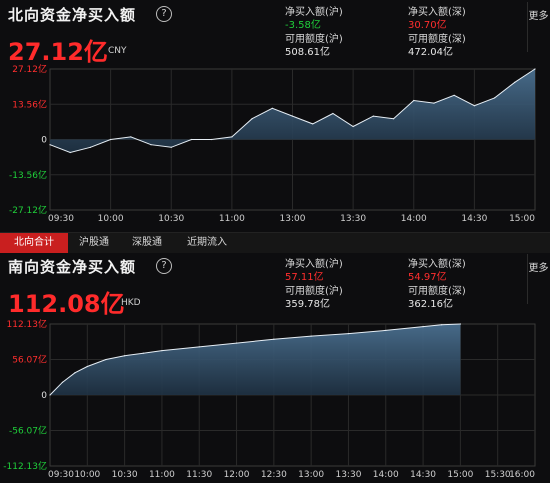  What do you see at coordinates (29, 360) in the screenshot?
I see `y-tick-label: 56.07亿` at bounding box center [29, 360].